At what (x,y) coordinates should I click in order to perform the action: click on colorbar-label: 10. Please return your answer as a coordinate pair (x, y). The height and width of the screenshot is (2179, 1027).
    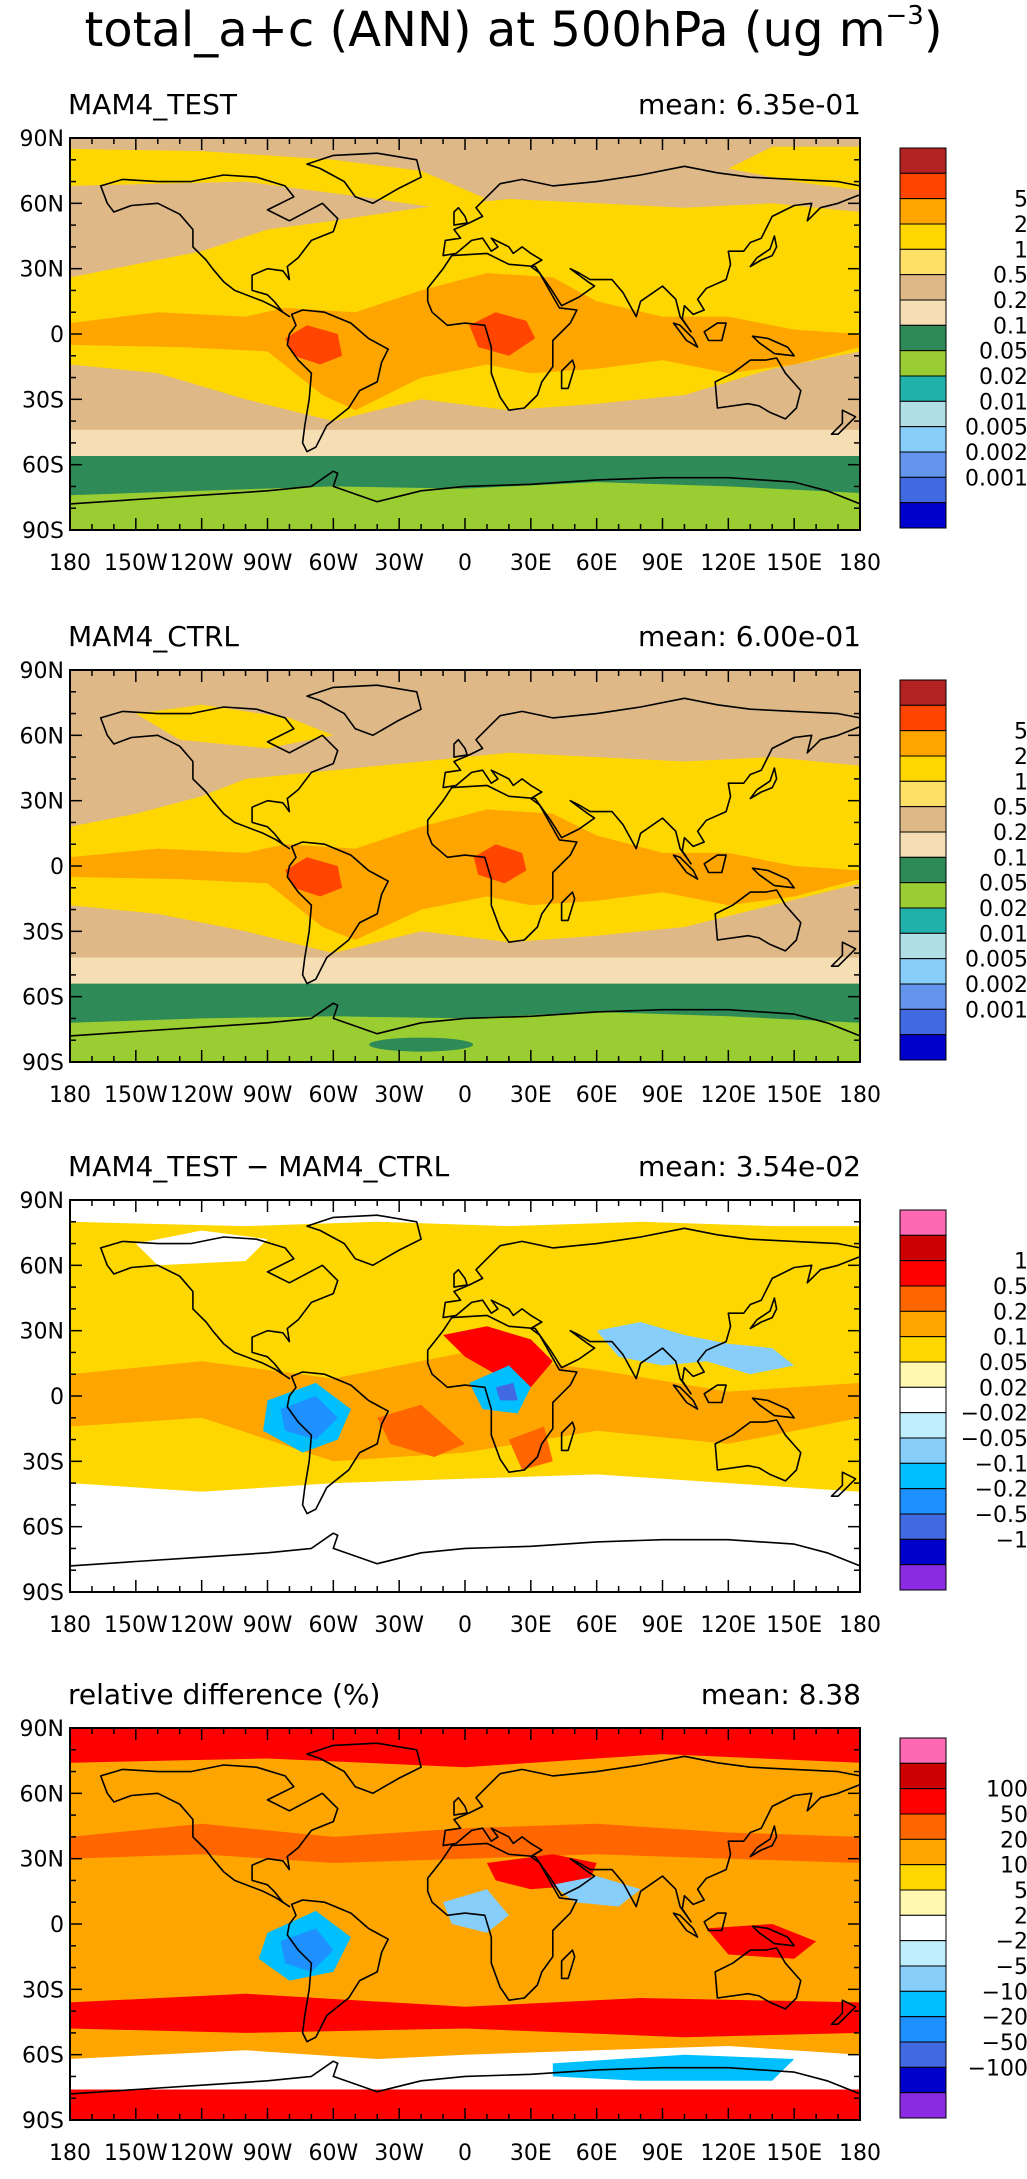
    Looking at the image, I should click on (1013, 1866).